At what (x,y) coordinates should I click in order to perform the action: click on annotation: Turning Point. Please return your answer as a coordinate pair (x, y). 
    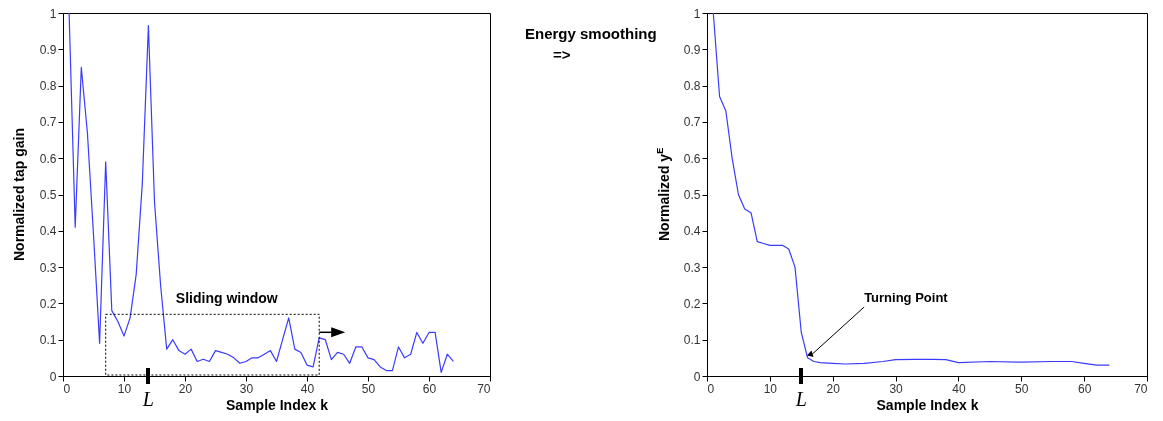
    Looking at the image, I should click on (906, 298).